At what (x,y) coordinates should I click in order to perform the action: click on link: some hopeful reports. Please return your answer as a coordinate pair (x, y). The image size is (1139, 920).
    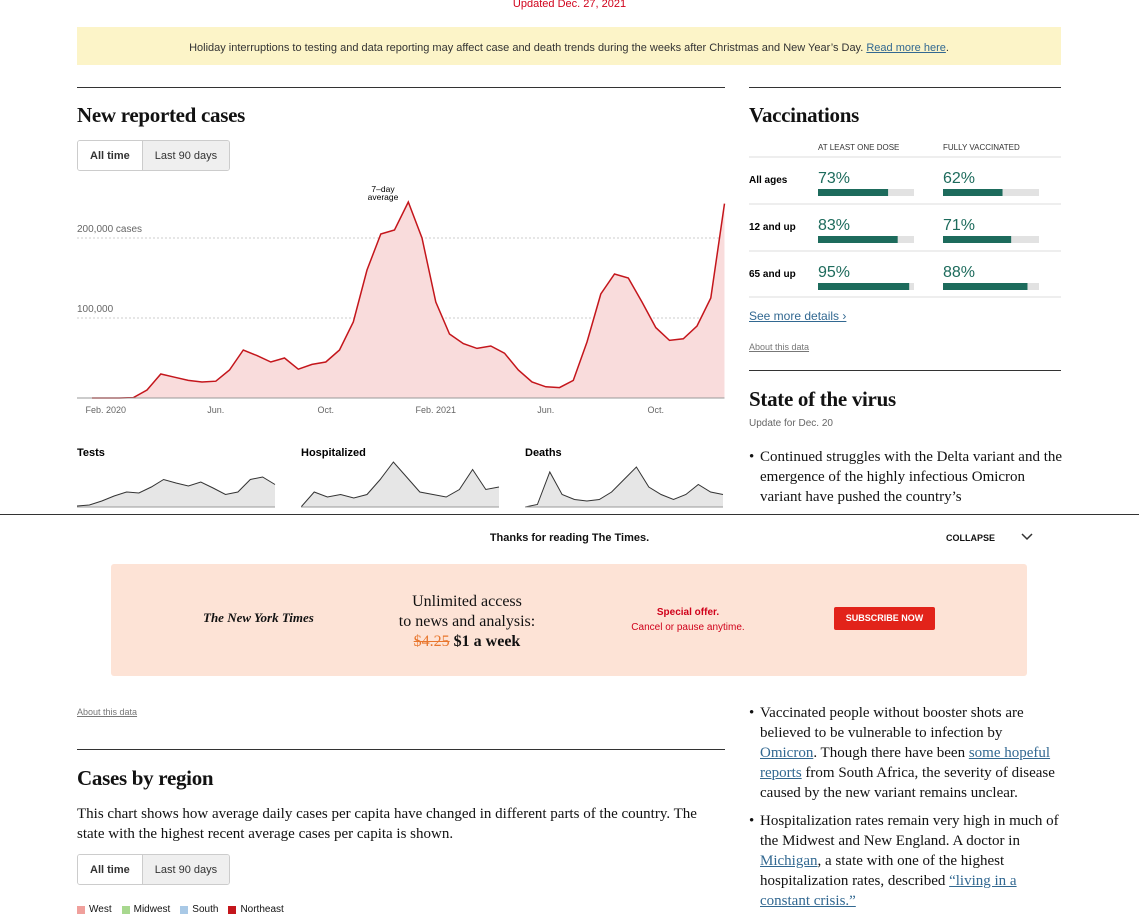
    Looking at the image, I should click on (905, 763).